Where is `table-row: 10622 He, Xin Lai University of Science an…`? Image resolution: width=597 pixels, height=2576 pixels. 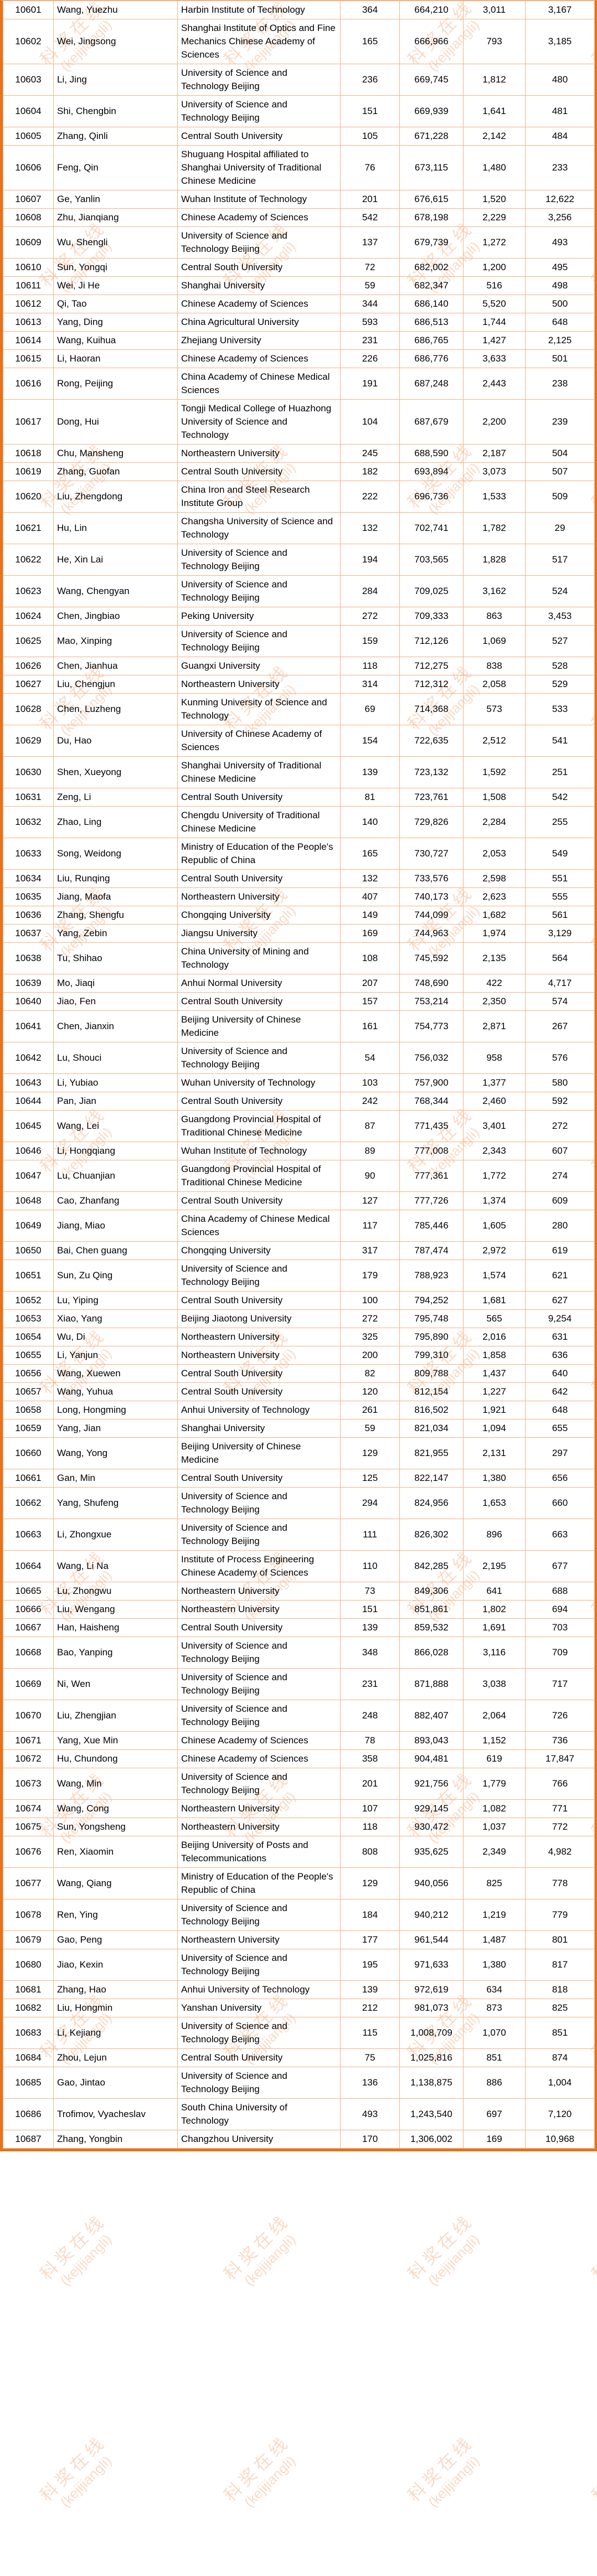 table-row: 10622 He, Xin Lai University of Science an… is located at coordinates (299, 560).